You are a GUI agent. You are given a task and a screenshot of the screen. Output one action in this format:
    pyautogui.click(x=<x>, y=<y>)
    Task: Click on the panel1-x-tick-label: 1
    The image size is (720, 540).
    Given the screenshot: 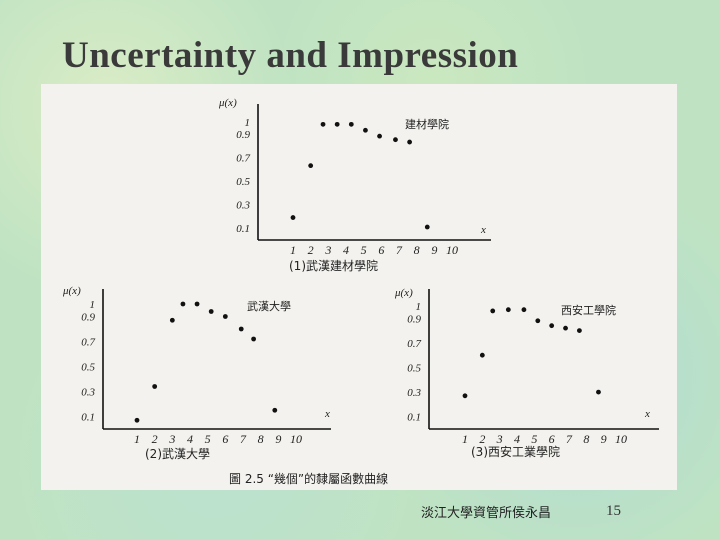 What is the action you would take?
    pyautogui.click(x=293, y=250)
    